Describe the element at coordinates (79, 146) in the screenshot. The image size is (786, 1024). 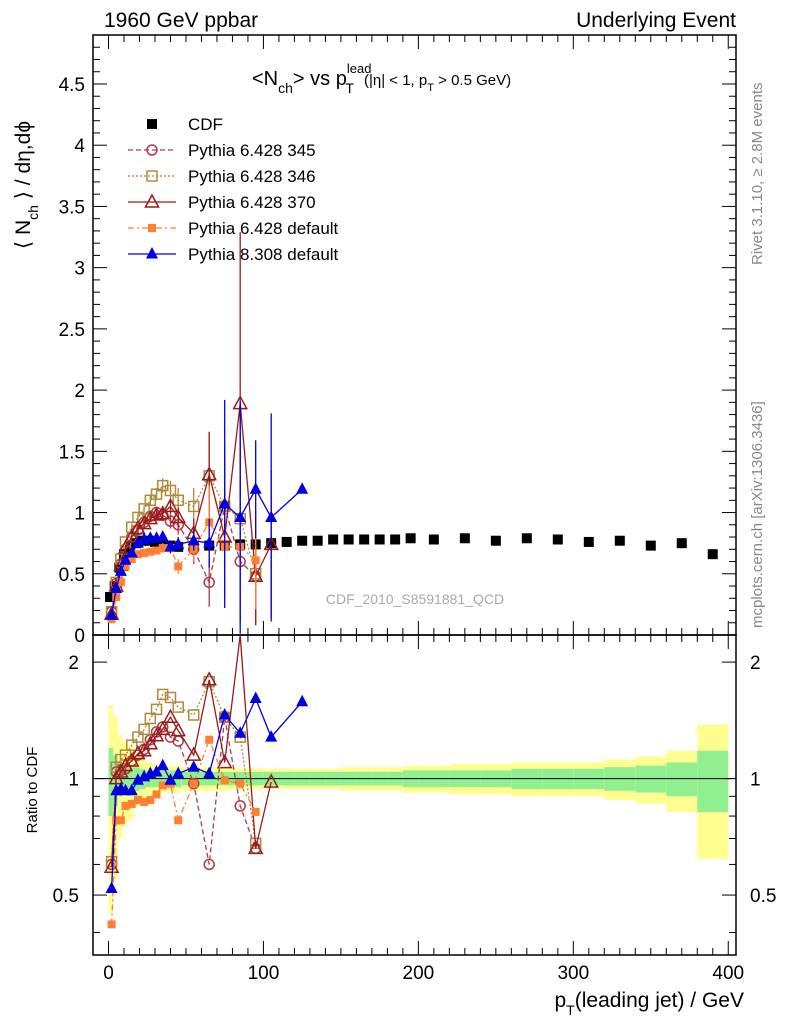
I see `y-tick-label: 4` at that location.